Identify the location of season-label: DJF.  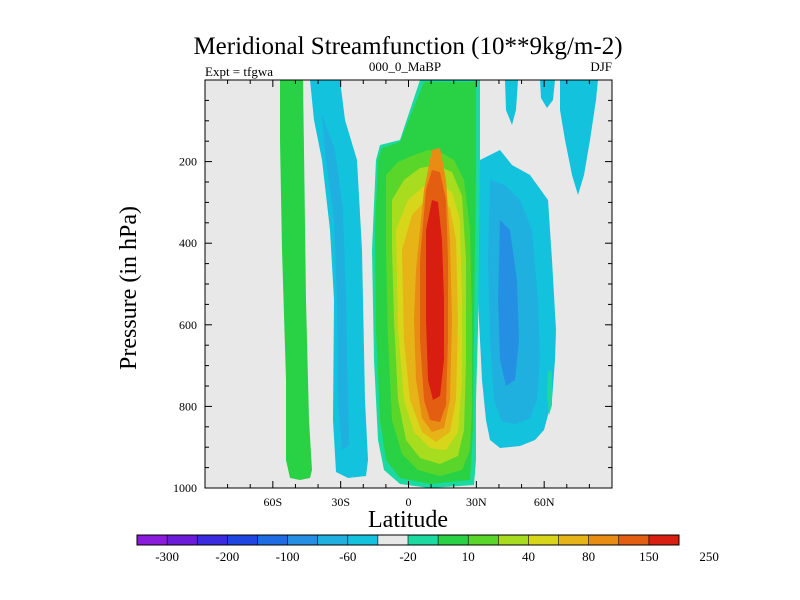
(601, 66).